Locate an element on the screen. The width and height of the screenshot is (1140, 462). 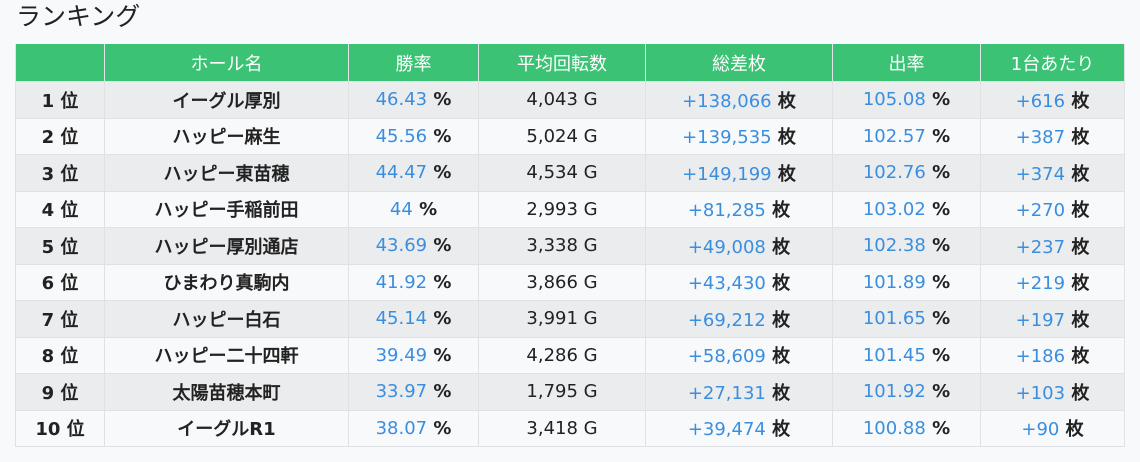
value: 102.57 is located at coordinates (894, 136).